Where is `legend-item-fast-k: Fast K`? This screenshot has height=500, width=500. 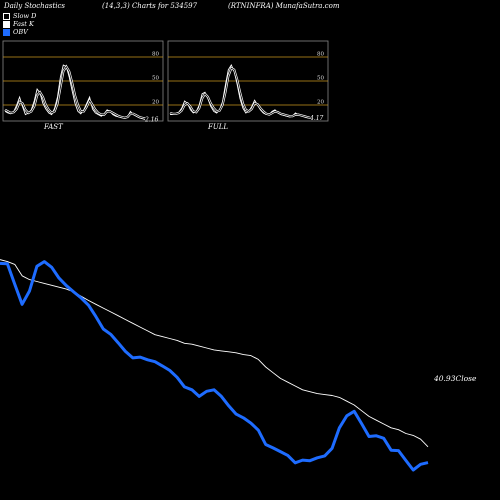 legend-item-fast-k: Fast K is located at coordinates (18, 24).